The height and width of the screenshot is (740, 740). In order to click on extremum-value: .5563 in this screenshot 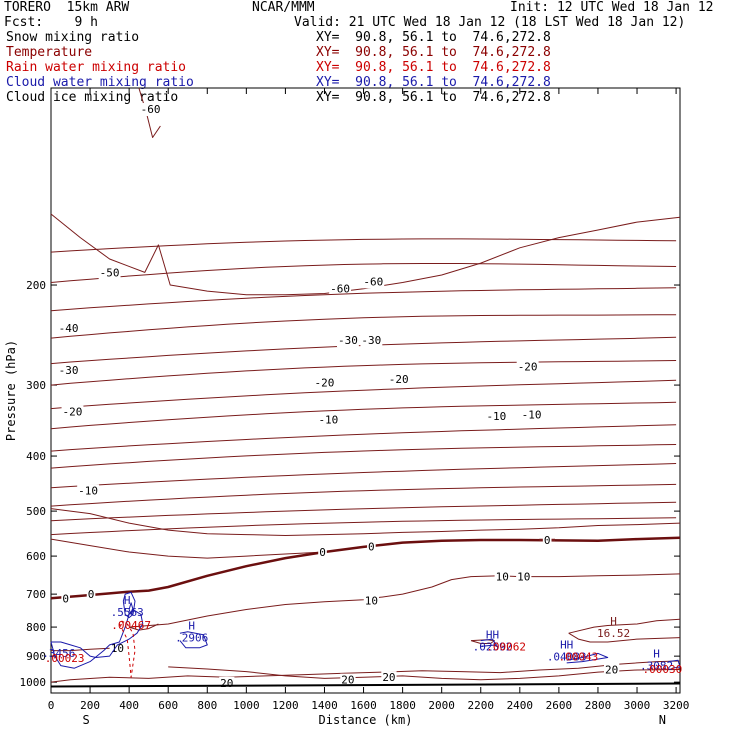, I will do `click(127, 612)`.